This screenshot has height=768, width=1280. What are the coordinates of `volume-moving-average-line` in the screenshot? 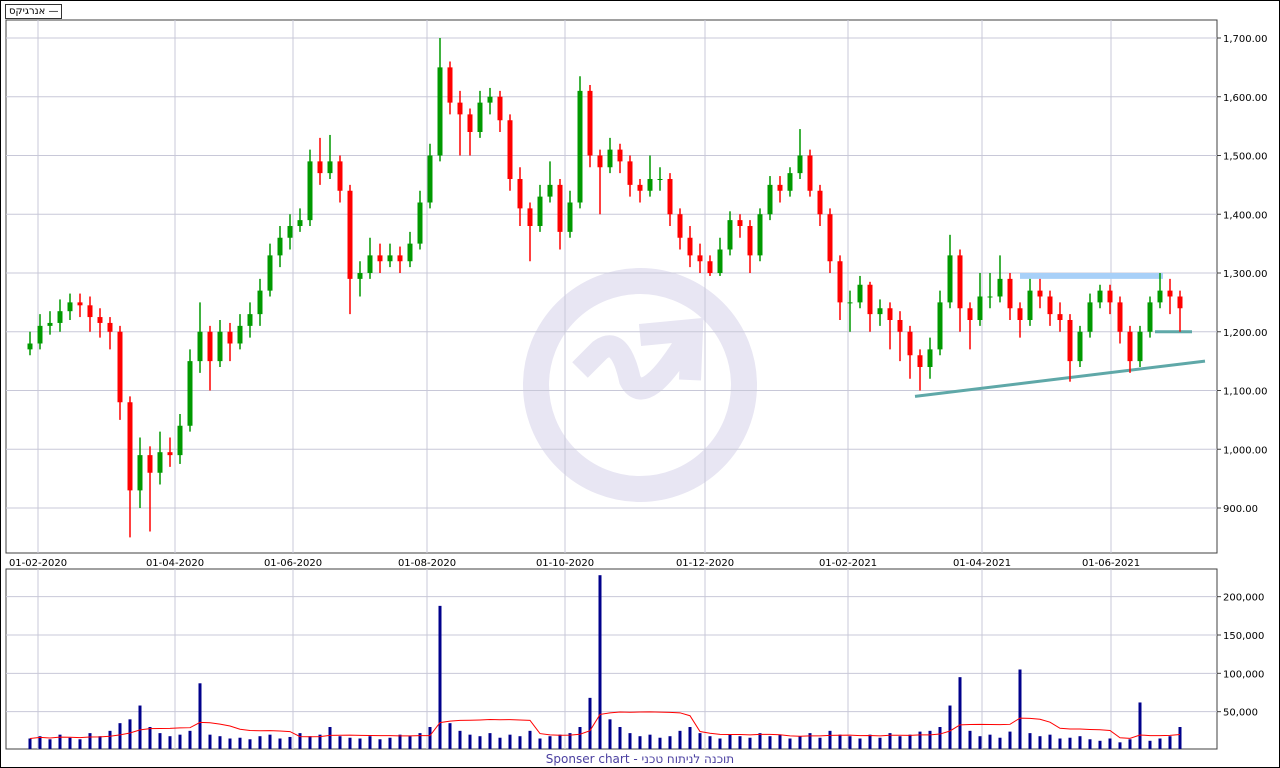 It's located at (605, 725).